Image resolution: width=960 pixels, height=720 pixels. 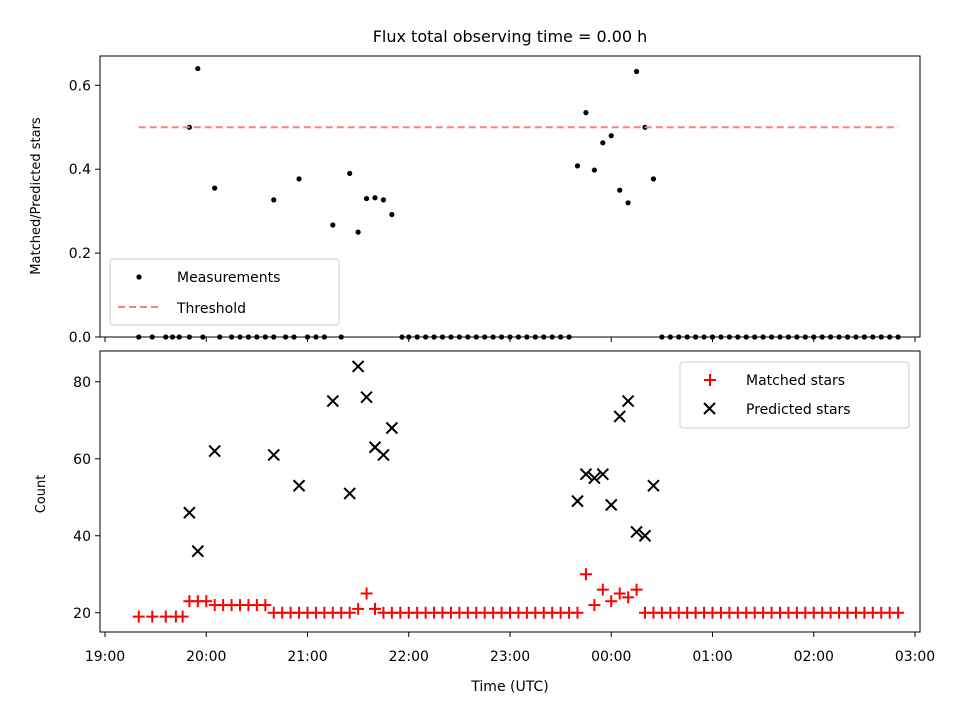 I want to click on matched-stars-legend-marker, so click(x=710, y=380).